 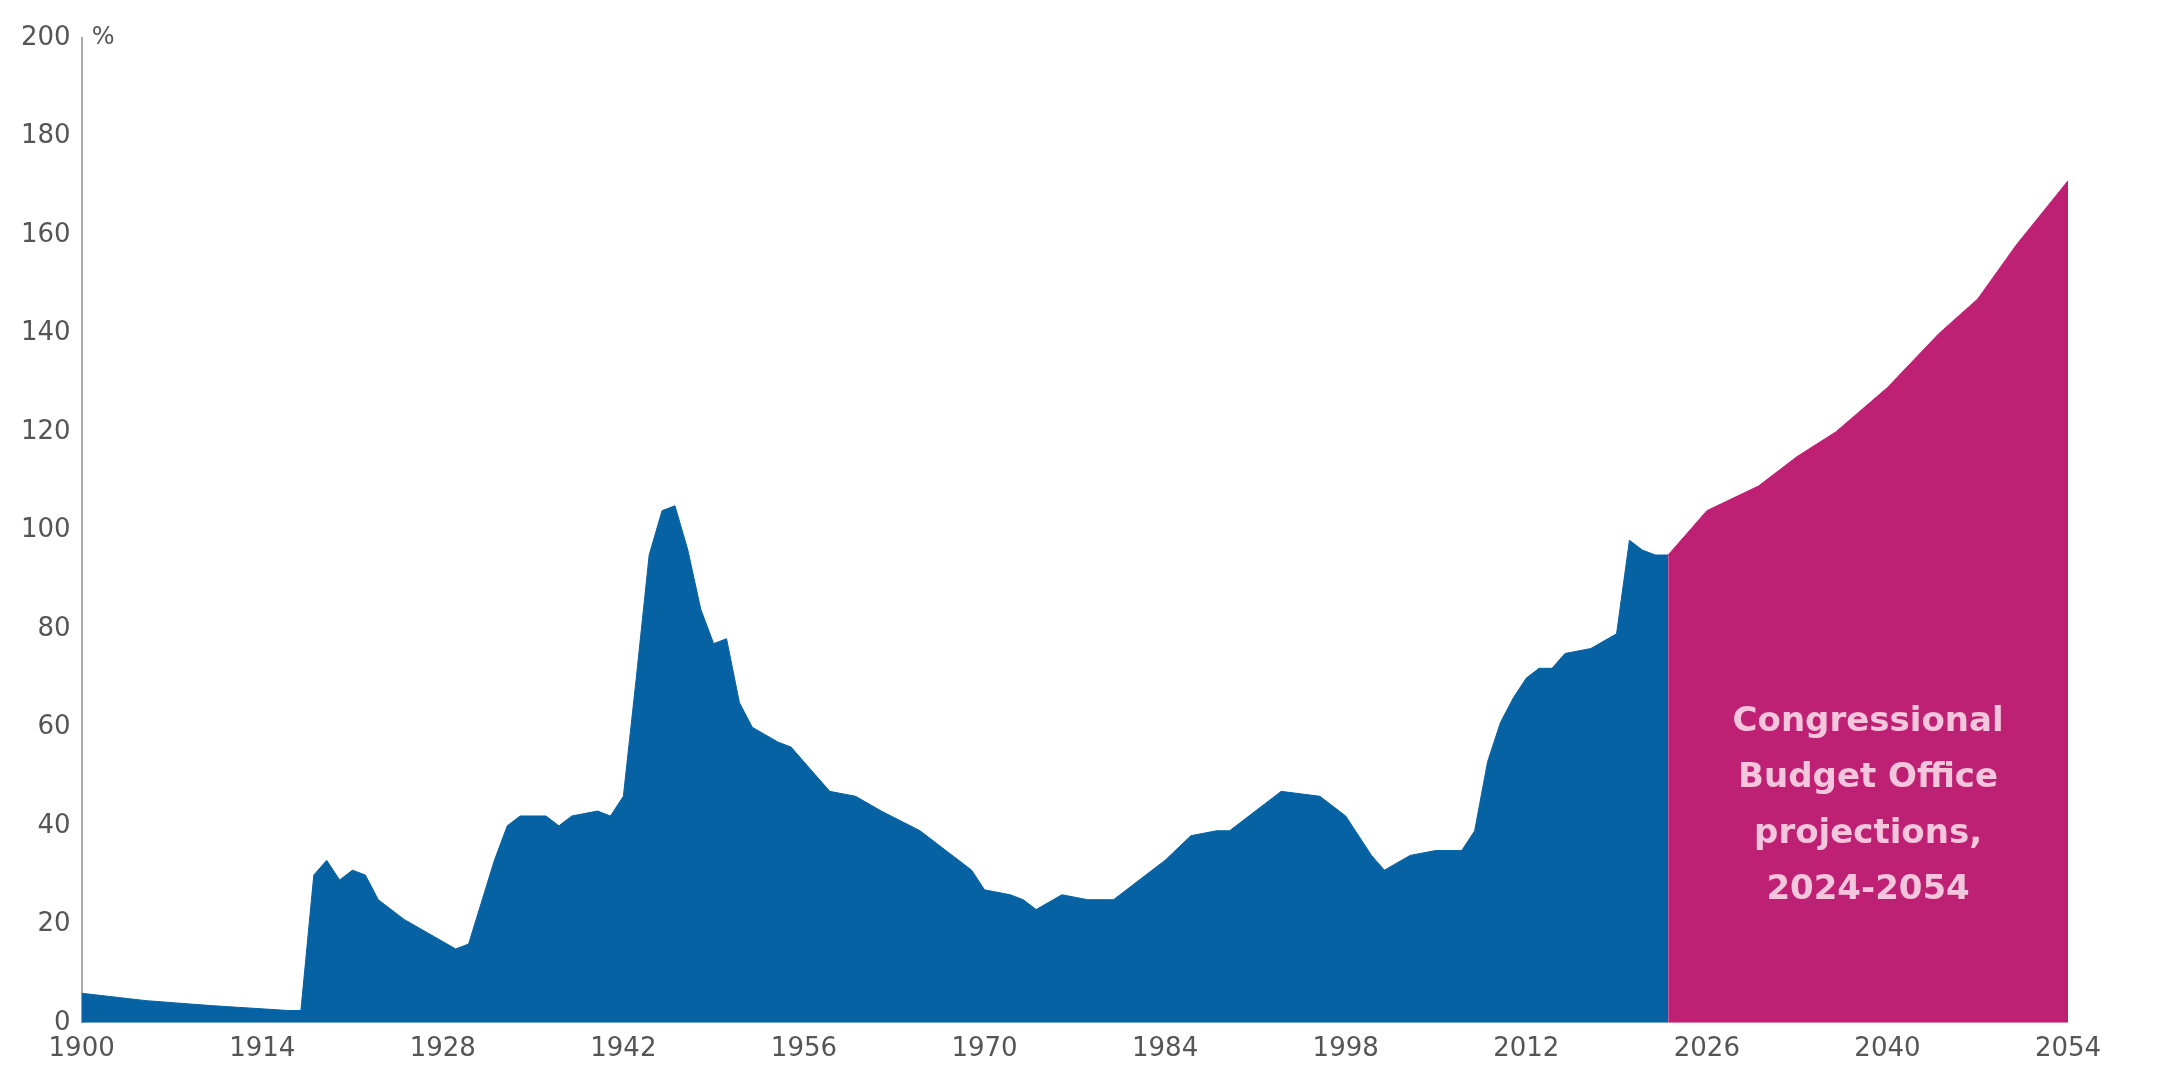 What do you see at coordinates (804, 1047) in the screenshot?
I see `x-tick-label: 1956` at bounding box center [804, 1047].